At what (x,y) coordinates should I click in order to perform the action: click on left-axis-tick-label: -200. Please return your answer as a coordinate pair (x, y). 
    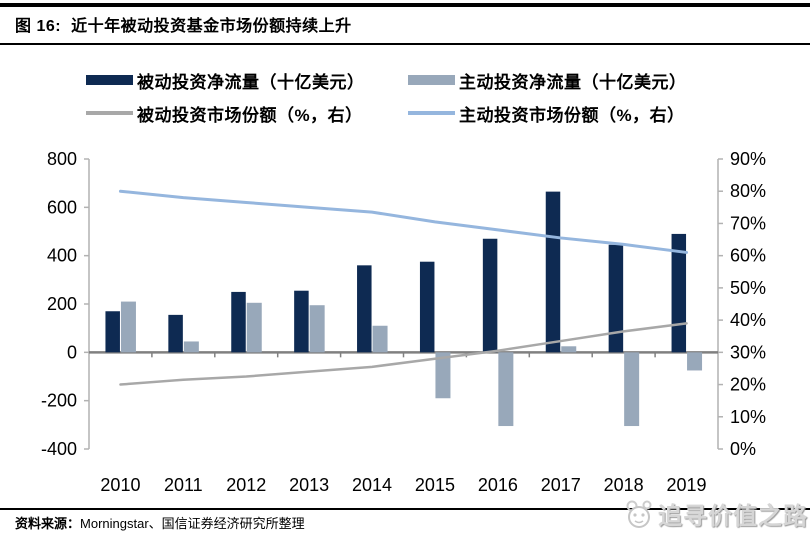
    Looking at the image, I should click on (59, 401).